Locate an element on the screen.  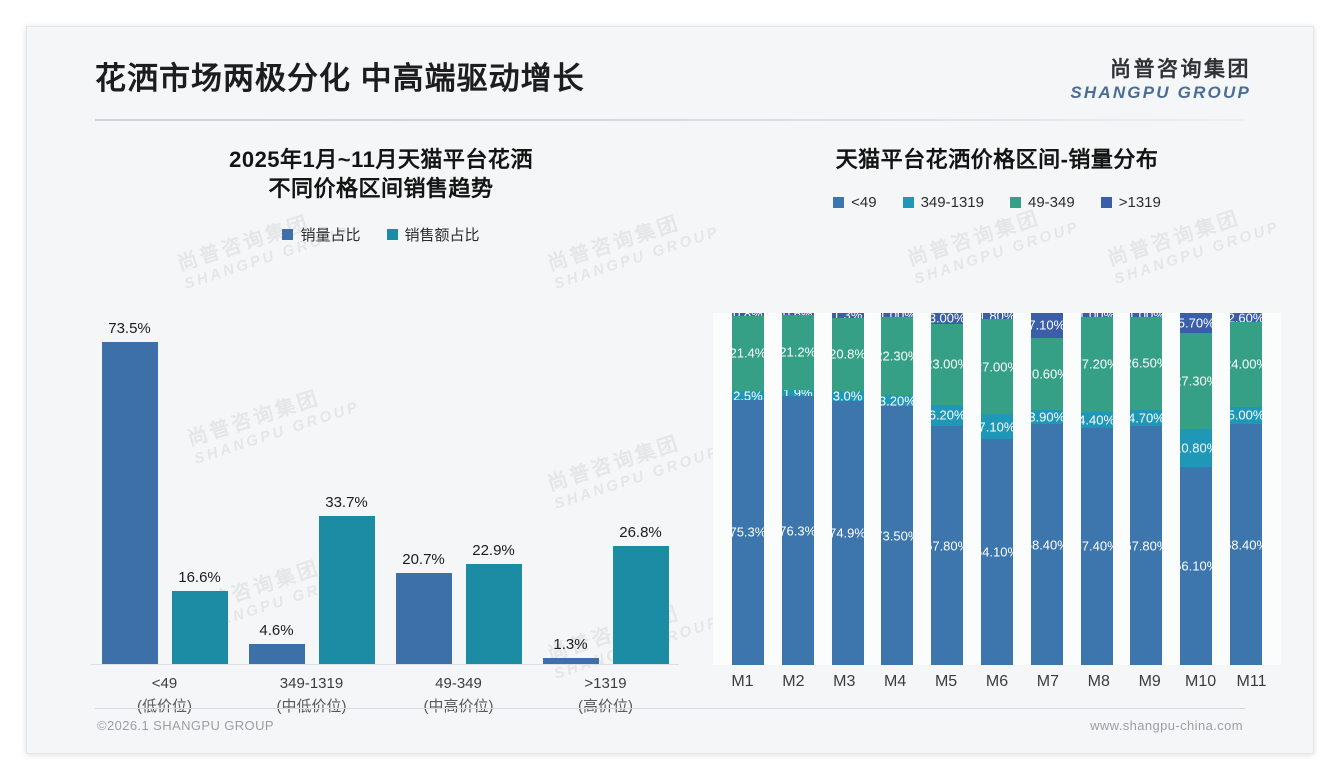
right-chart-legend-item: >1319 is located at coordinates (1130, 202).